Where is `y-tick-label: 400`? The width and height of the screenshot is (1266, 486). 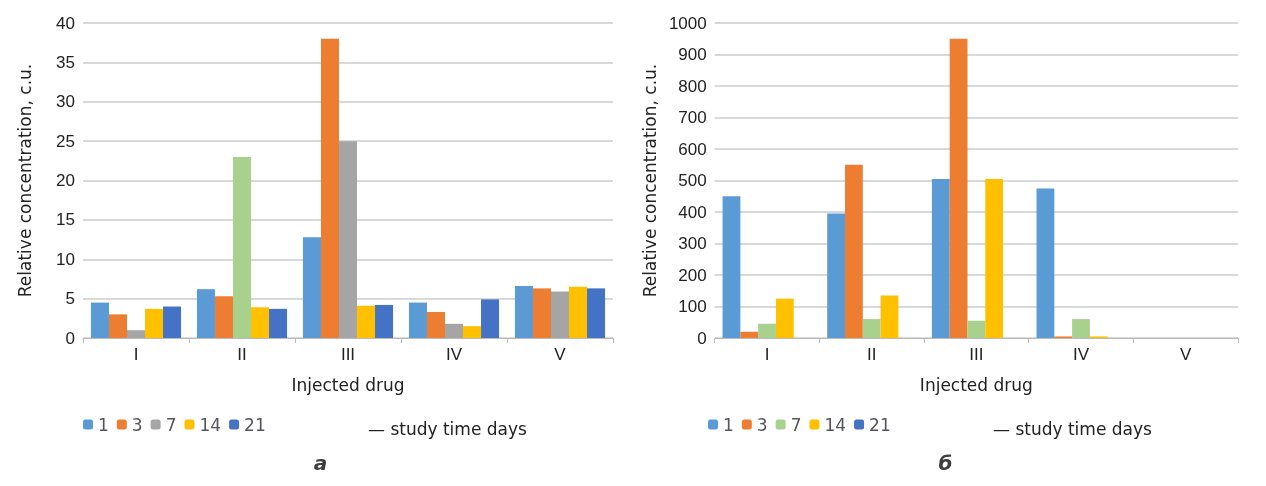
y-tick-label: 400 is located at coordinates (692, 212).